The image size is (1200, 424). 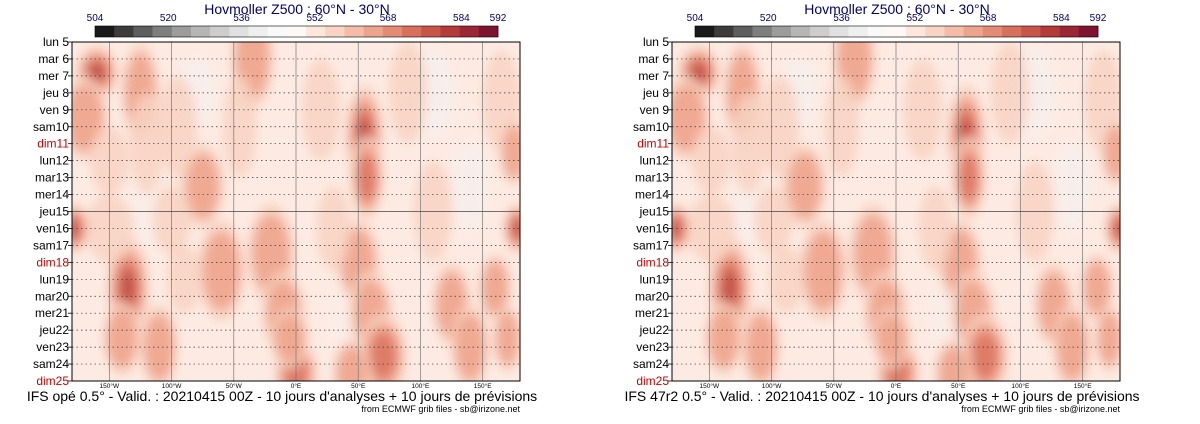 I want to click on chart-credit: from ECMWF grib files - sb@irizone.net, so click(x=440, y=409).